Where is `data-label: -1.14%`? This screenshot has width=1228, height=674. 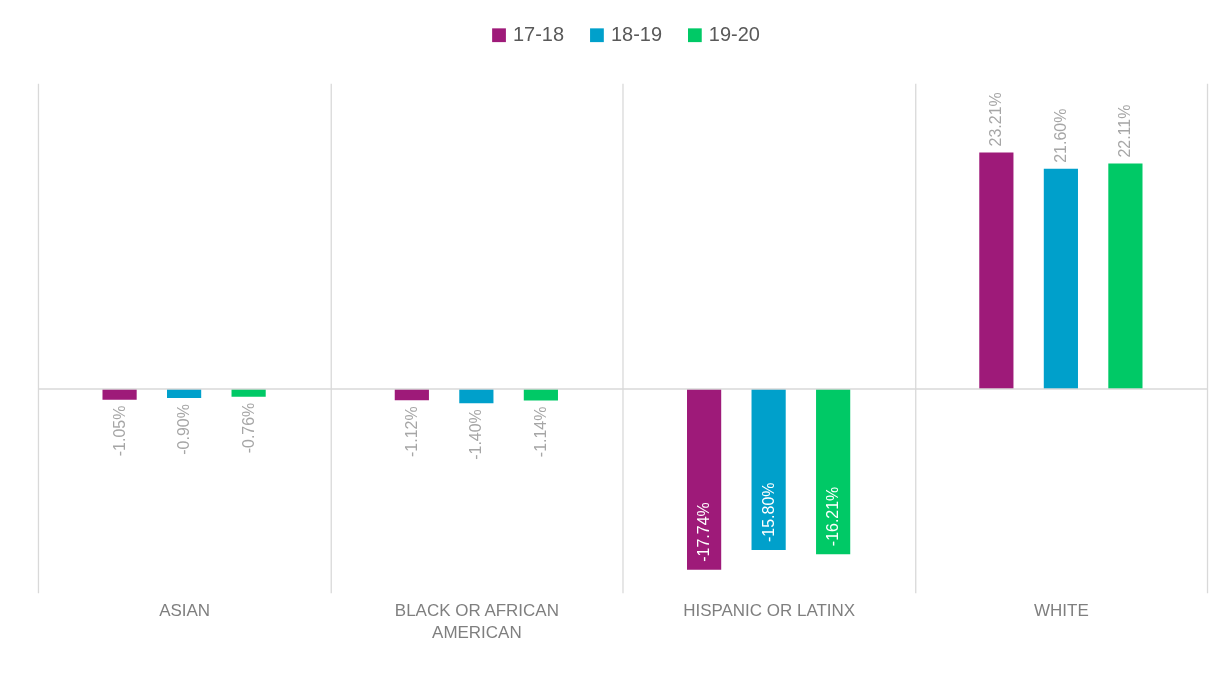
data-label: -1.14% is located at coordinates (540, 432).